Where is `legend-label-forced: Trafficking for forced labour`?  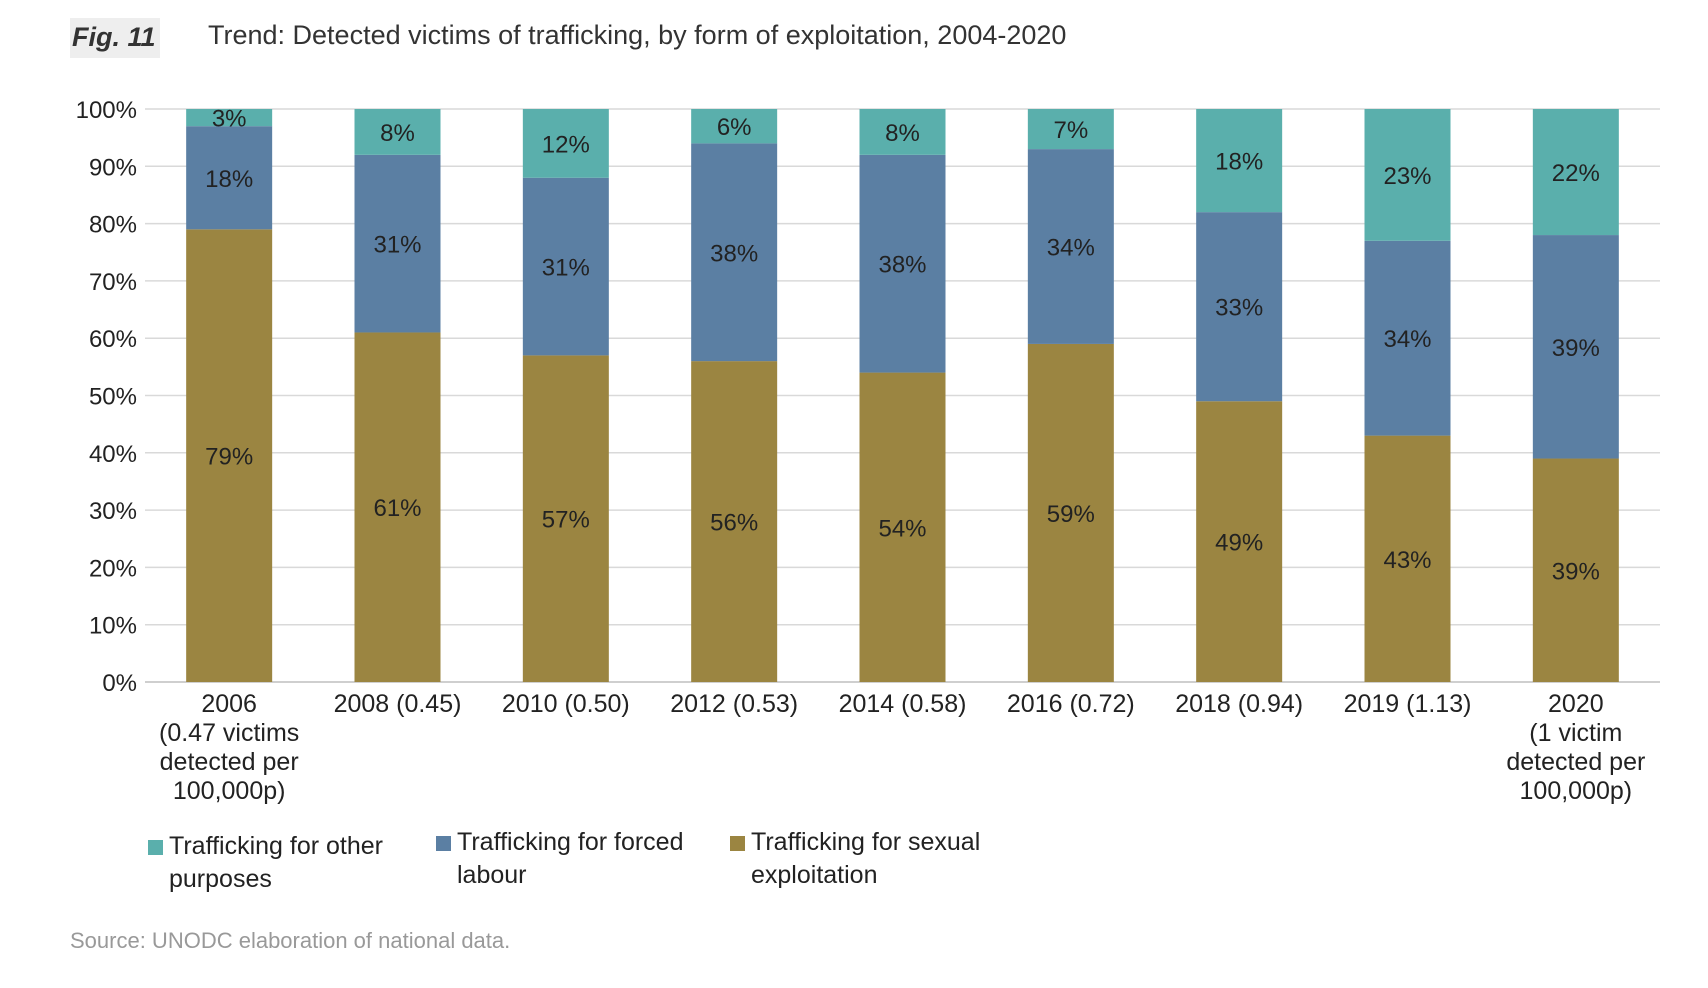
legend-label-forced: Trafficking for forced labour is located at coordinates (570, 859).